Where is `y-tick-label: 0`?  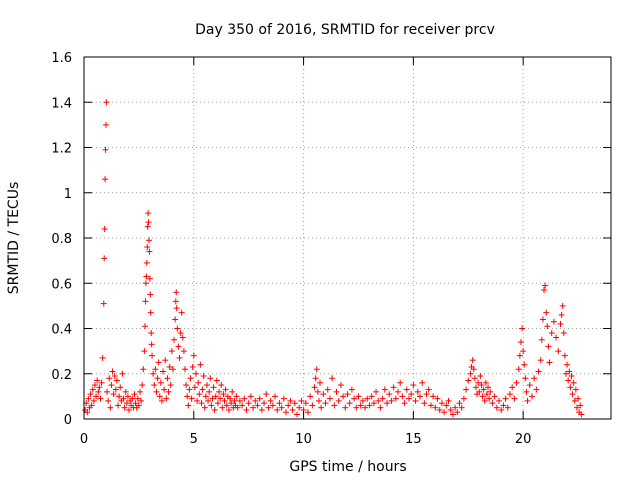 y-tick-label: 0 is located at coordinates (68, 420).